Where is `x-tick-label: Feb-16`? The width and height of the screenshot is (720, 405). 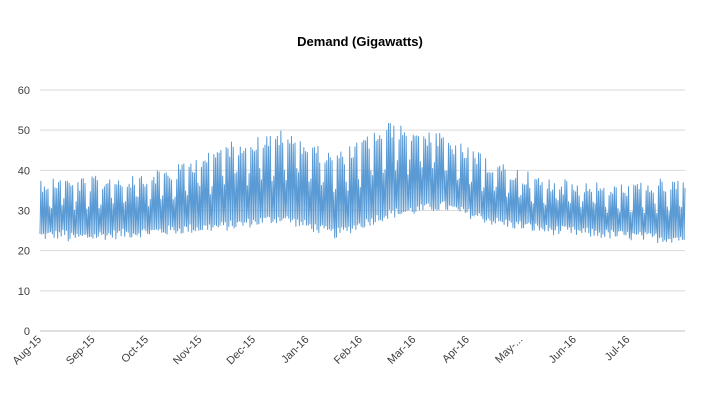 x-tick-label: Feb-16 is located at coordinates (348, 350).